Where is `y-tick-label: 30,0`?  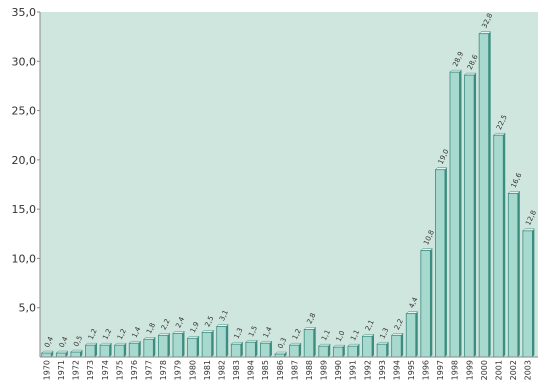 y-tick-label: 30,0 is located at coordinates (24, 61).